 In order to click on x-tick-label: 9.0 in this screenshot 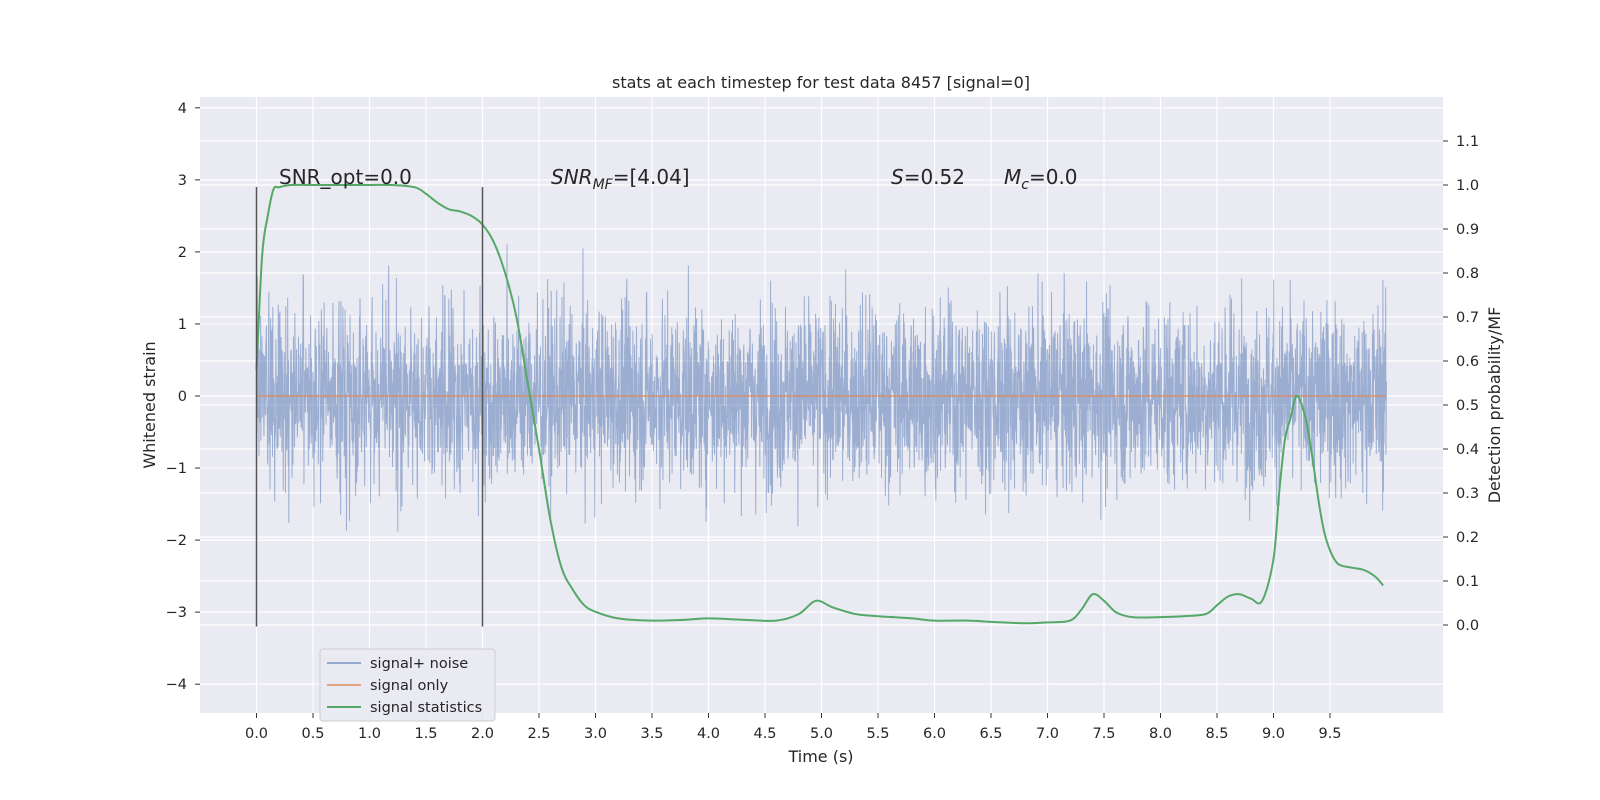, I will do `click(1273, 734)`.